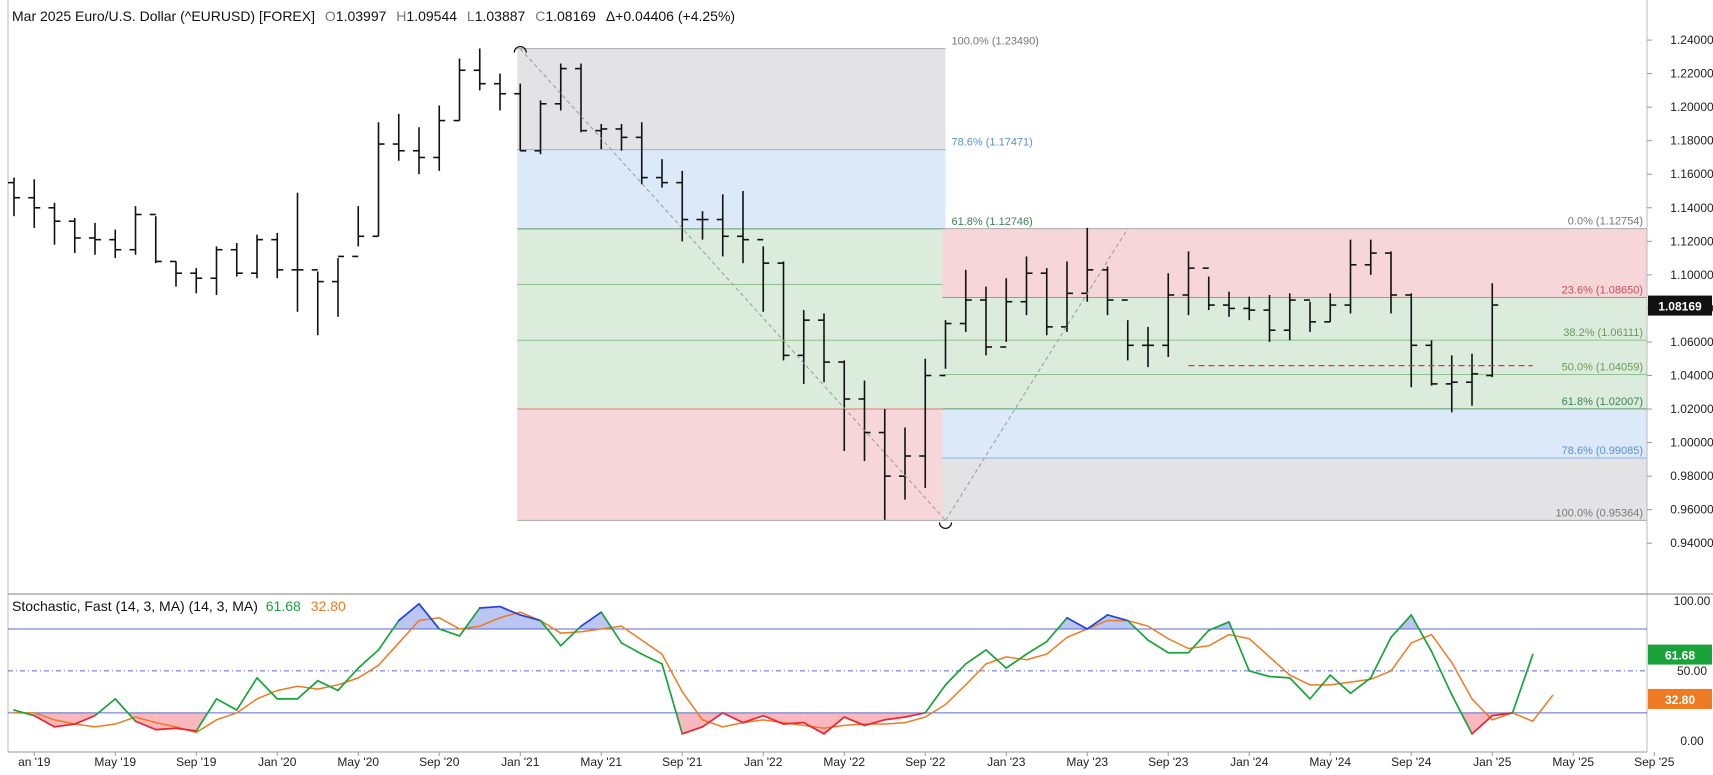 This screenshot has width=1713, height=775. Describe the element at coordinates (784, 672) in the screenshot. I see `stochastic-d-line` at that location.